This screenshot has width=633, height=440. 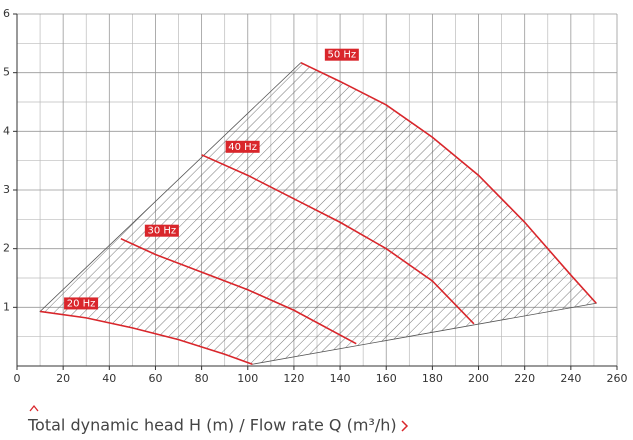 What do you see at coordinates (6, 189) in the screenshot?
I see `y-tick-label: 3` at bounding box center [6, 189].